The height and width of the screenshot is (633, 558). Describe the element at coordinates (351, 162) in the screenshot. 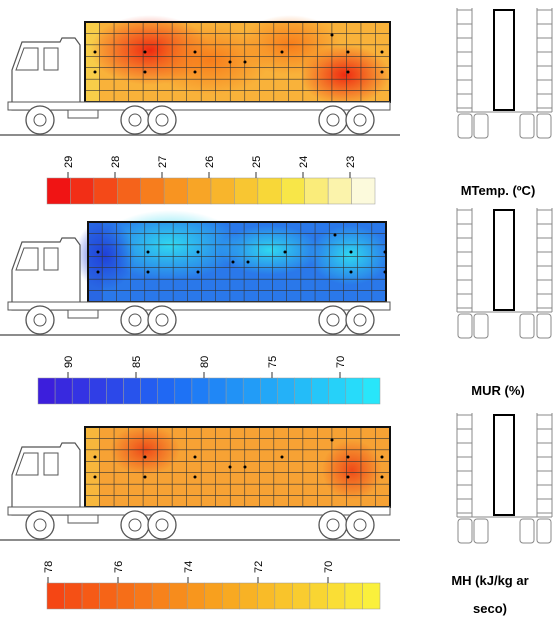

I see `tick-label: 23` at that location.